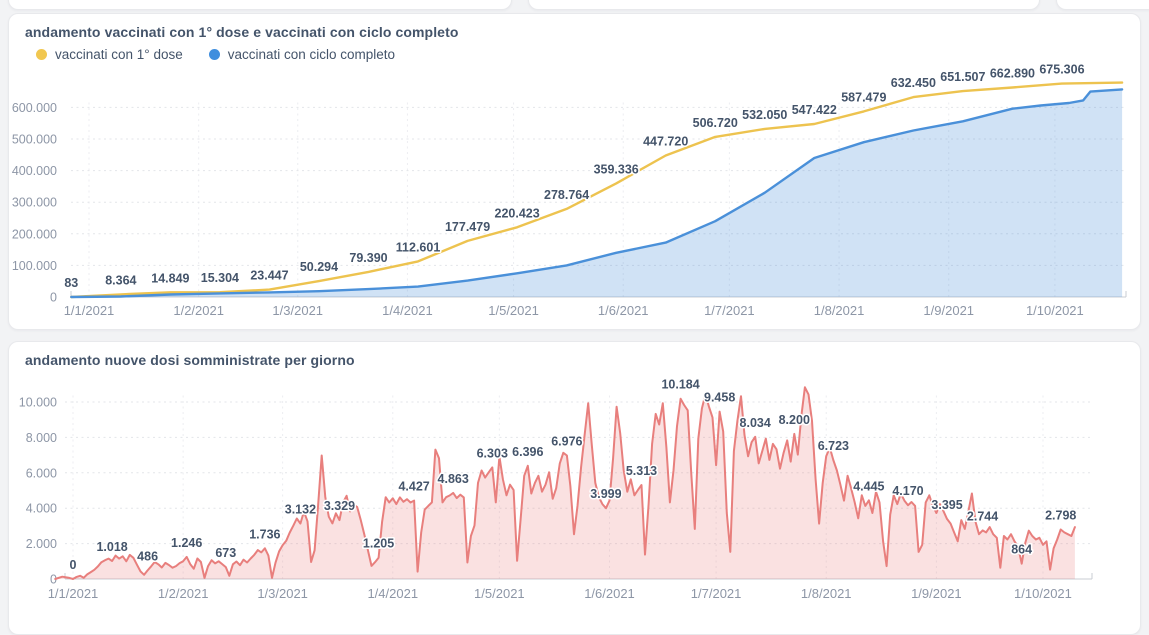 The height and width of the screenshot is (635, 1149). What do you see at coordinates (833, 446) in the screenshot?
I see `svg-text: 6.723` at bounding box center [833, 446].